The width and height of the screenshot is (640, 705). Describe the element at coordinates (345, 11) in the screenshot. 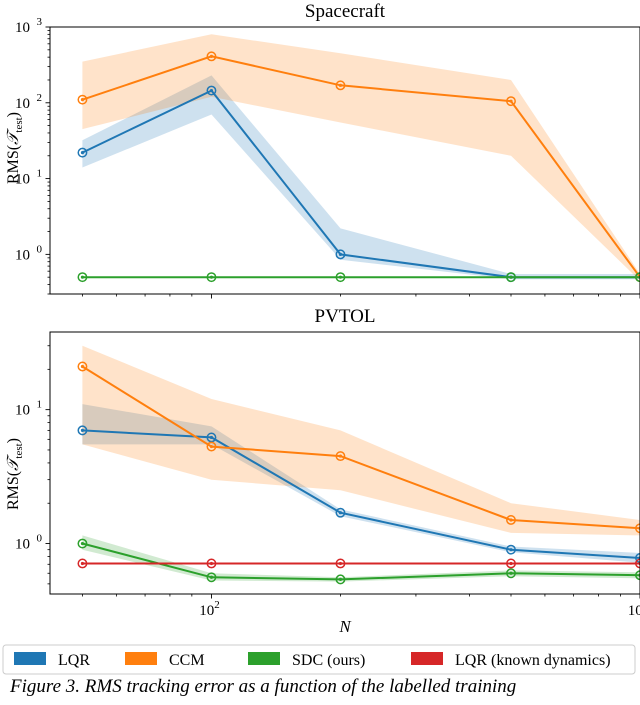

I see `spacecraft-title: Spacecraft` at that location.